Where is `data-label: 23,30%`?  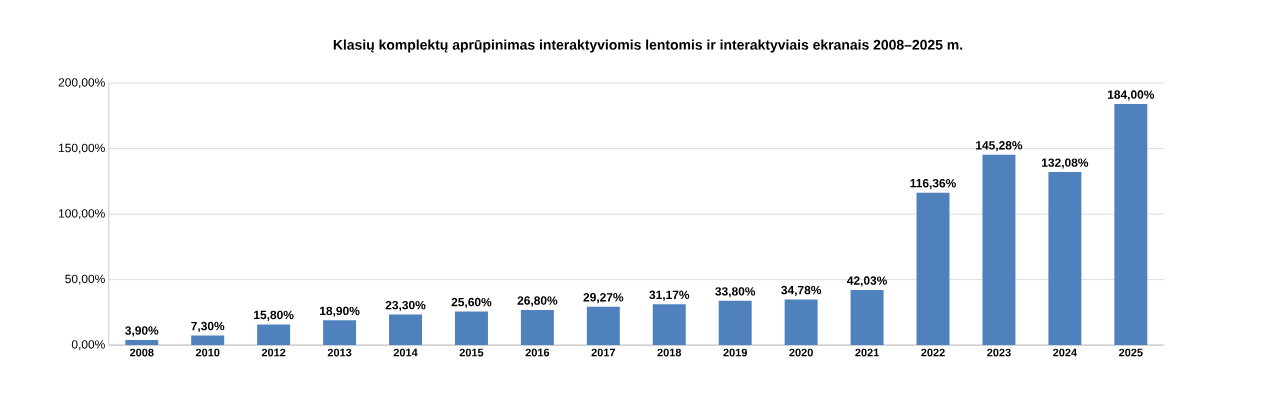
data-label: 23,30% is located at coordinates (405, 306).